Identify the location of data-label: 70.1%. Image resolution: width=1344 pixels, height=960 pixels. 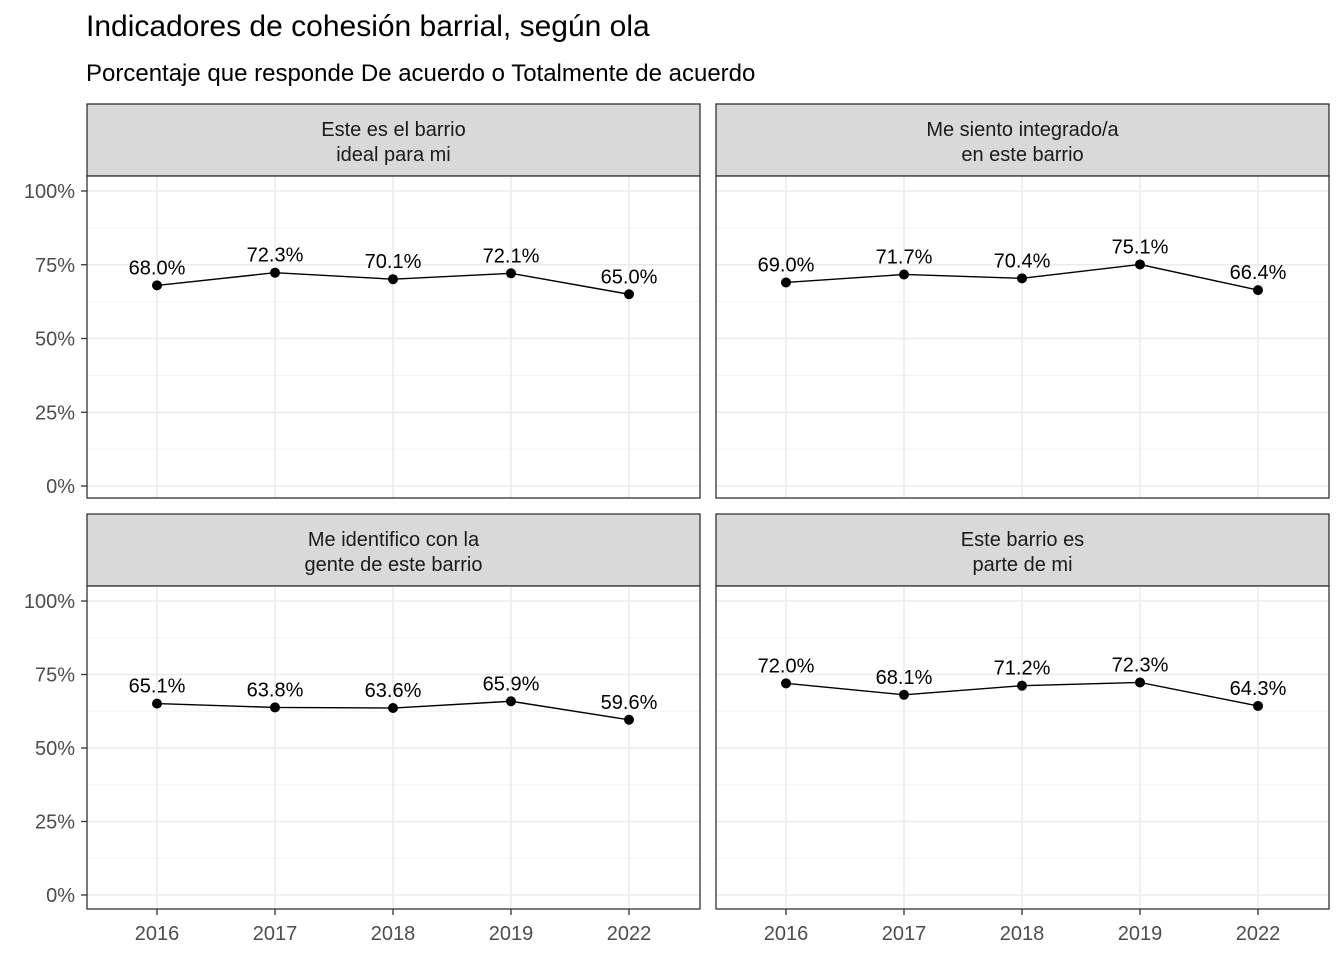
(393, 262).